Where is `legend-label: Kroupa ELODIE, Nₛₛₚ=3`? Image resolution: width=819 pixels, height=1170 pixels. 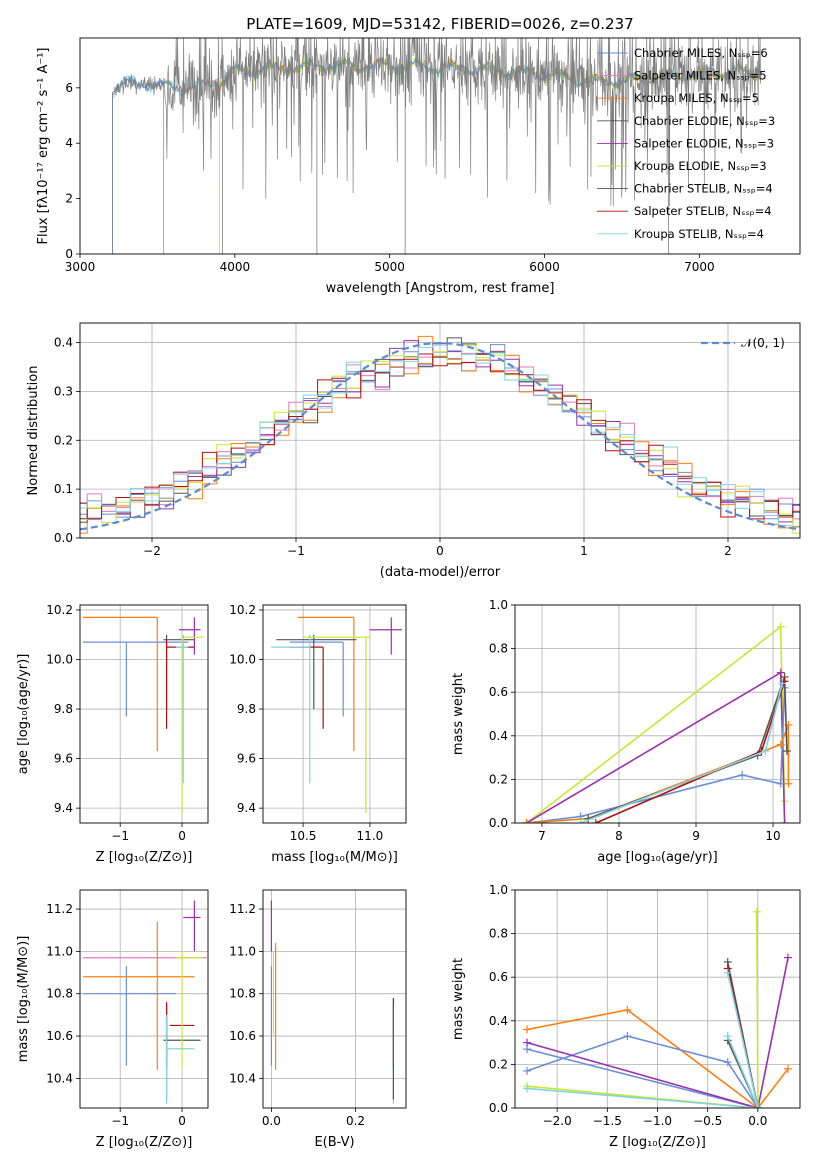 legend-label: Kroupa ELODIE, Nₛₛₚ=3 is located at coordinates (700, 166).